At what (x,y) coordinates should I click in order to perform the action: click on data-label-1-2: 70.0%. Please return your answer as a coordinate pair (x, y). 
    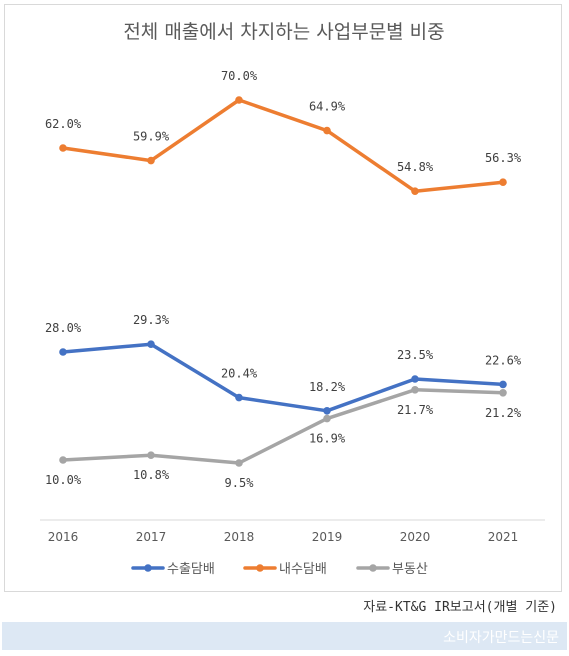
    Looking at the image, I should click on (239, 76).